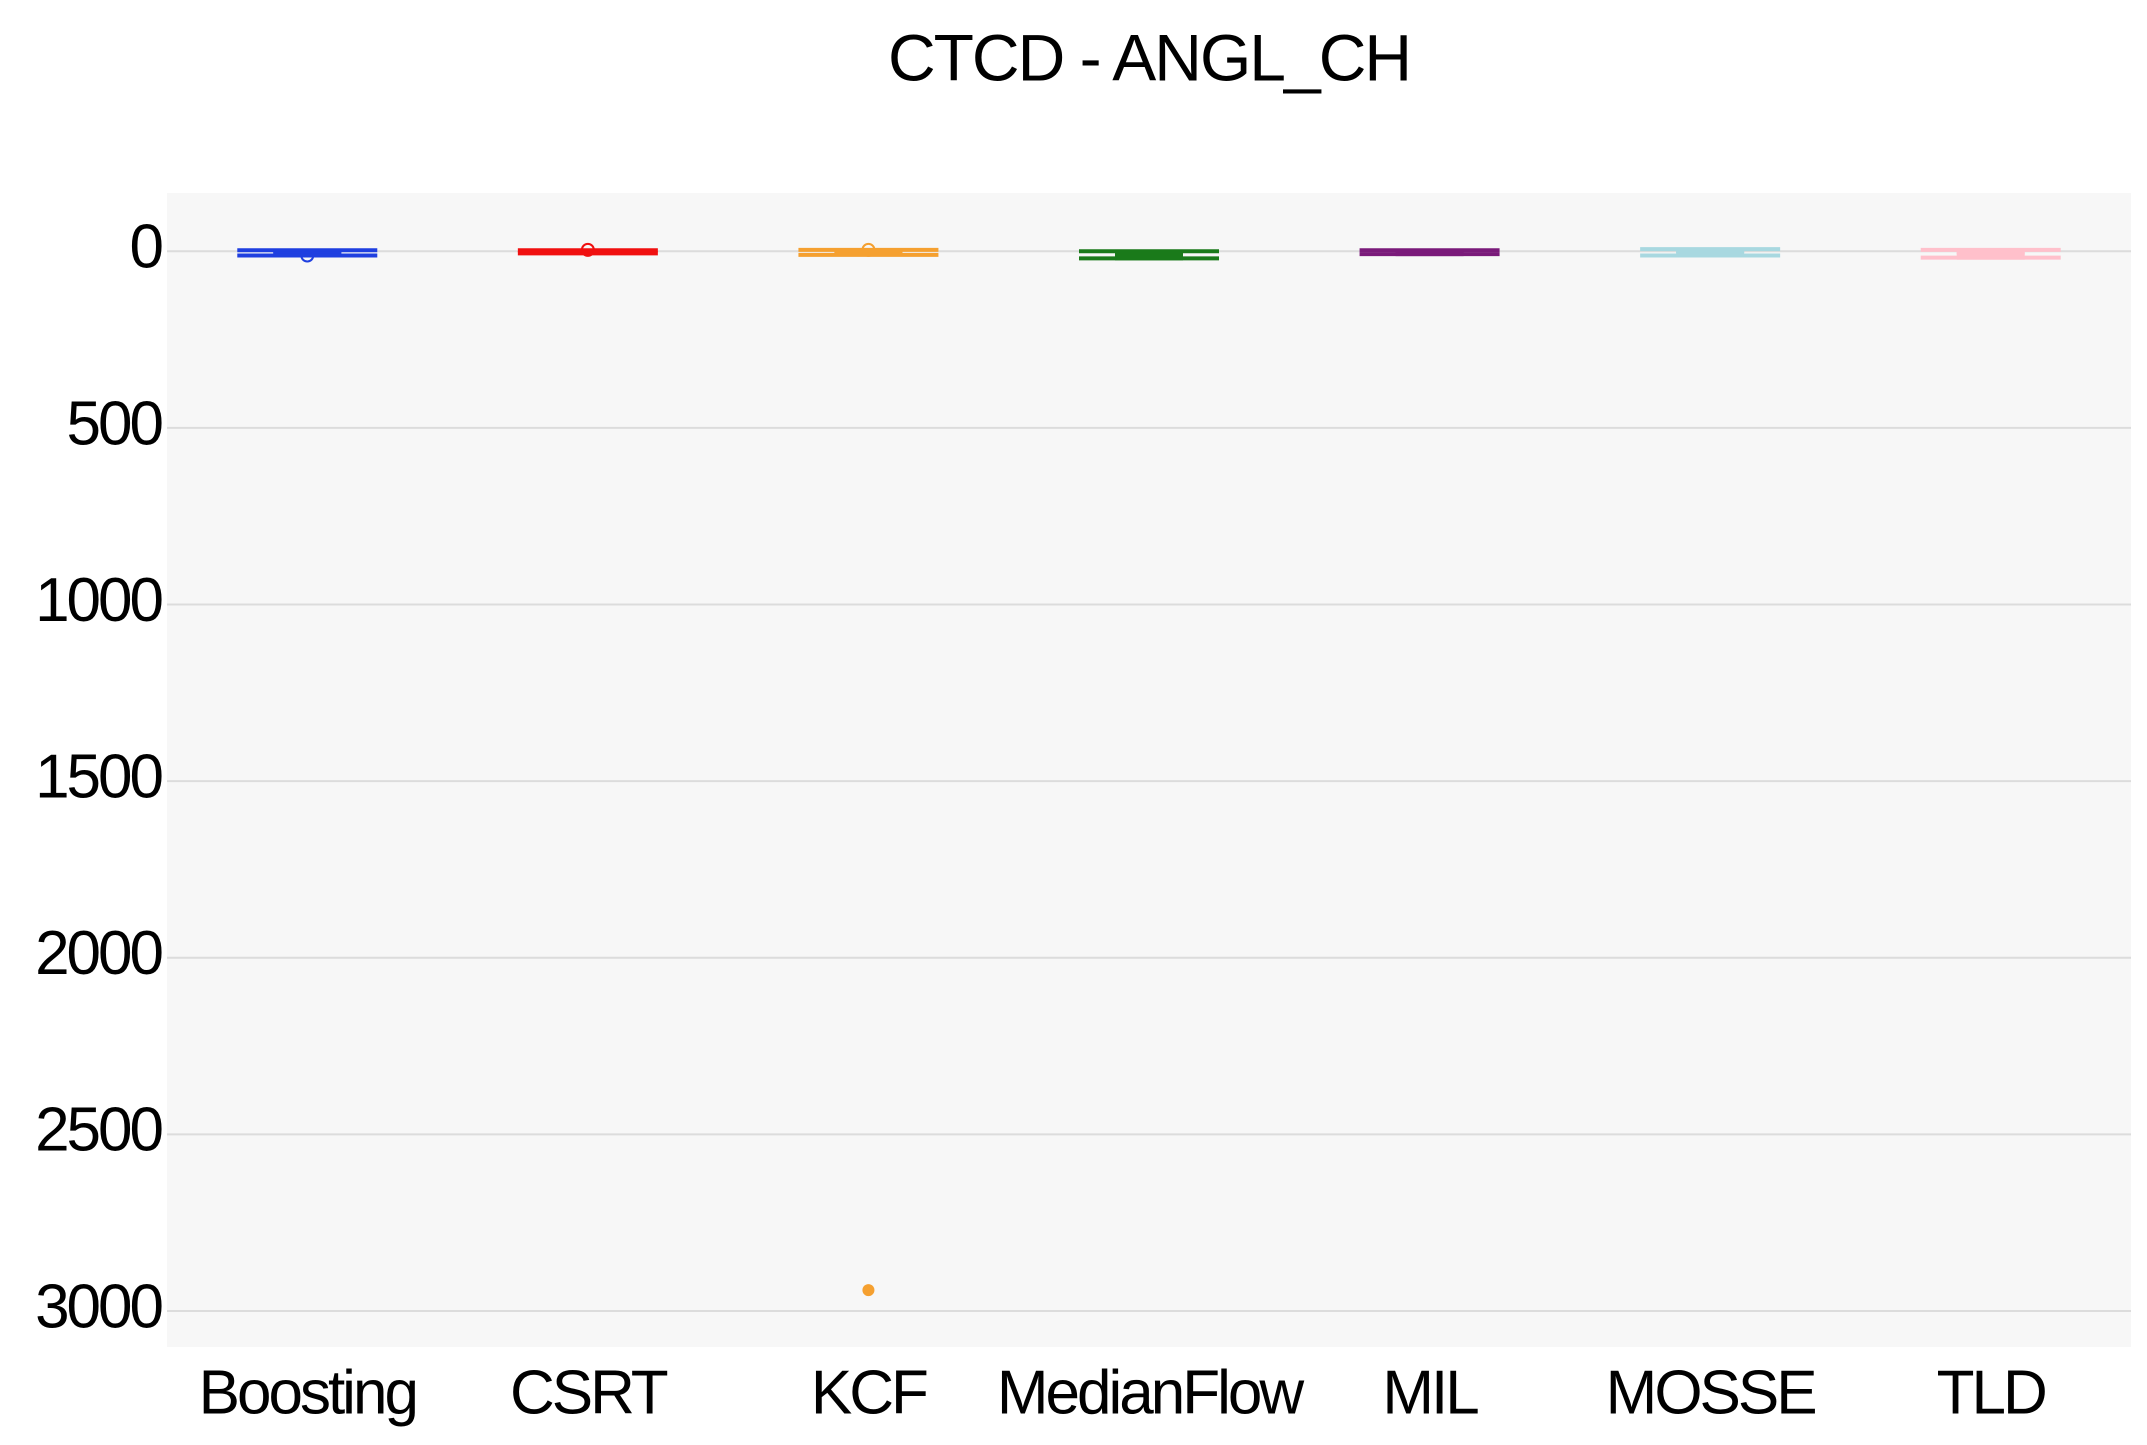 The width and height of the screenshot is (2147, 1445). I want to click on outlier, so click(868, 1290).